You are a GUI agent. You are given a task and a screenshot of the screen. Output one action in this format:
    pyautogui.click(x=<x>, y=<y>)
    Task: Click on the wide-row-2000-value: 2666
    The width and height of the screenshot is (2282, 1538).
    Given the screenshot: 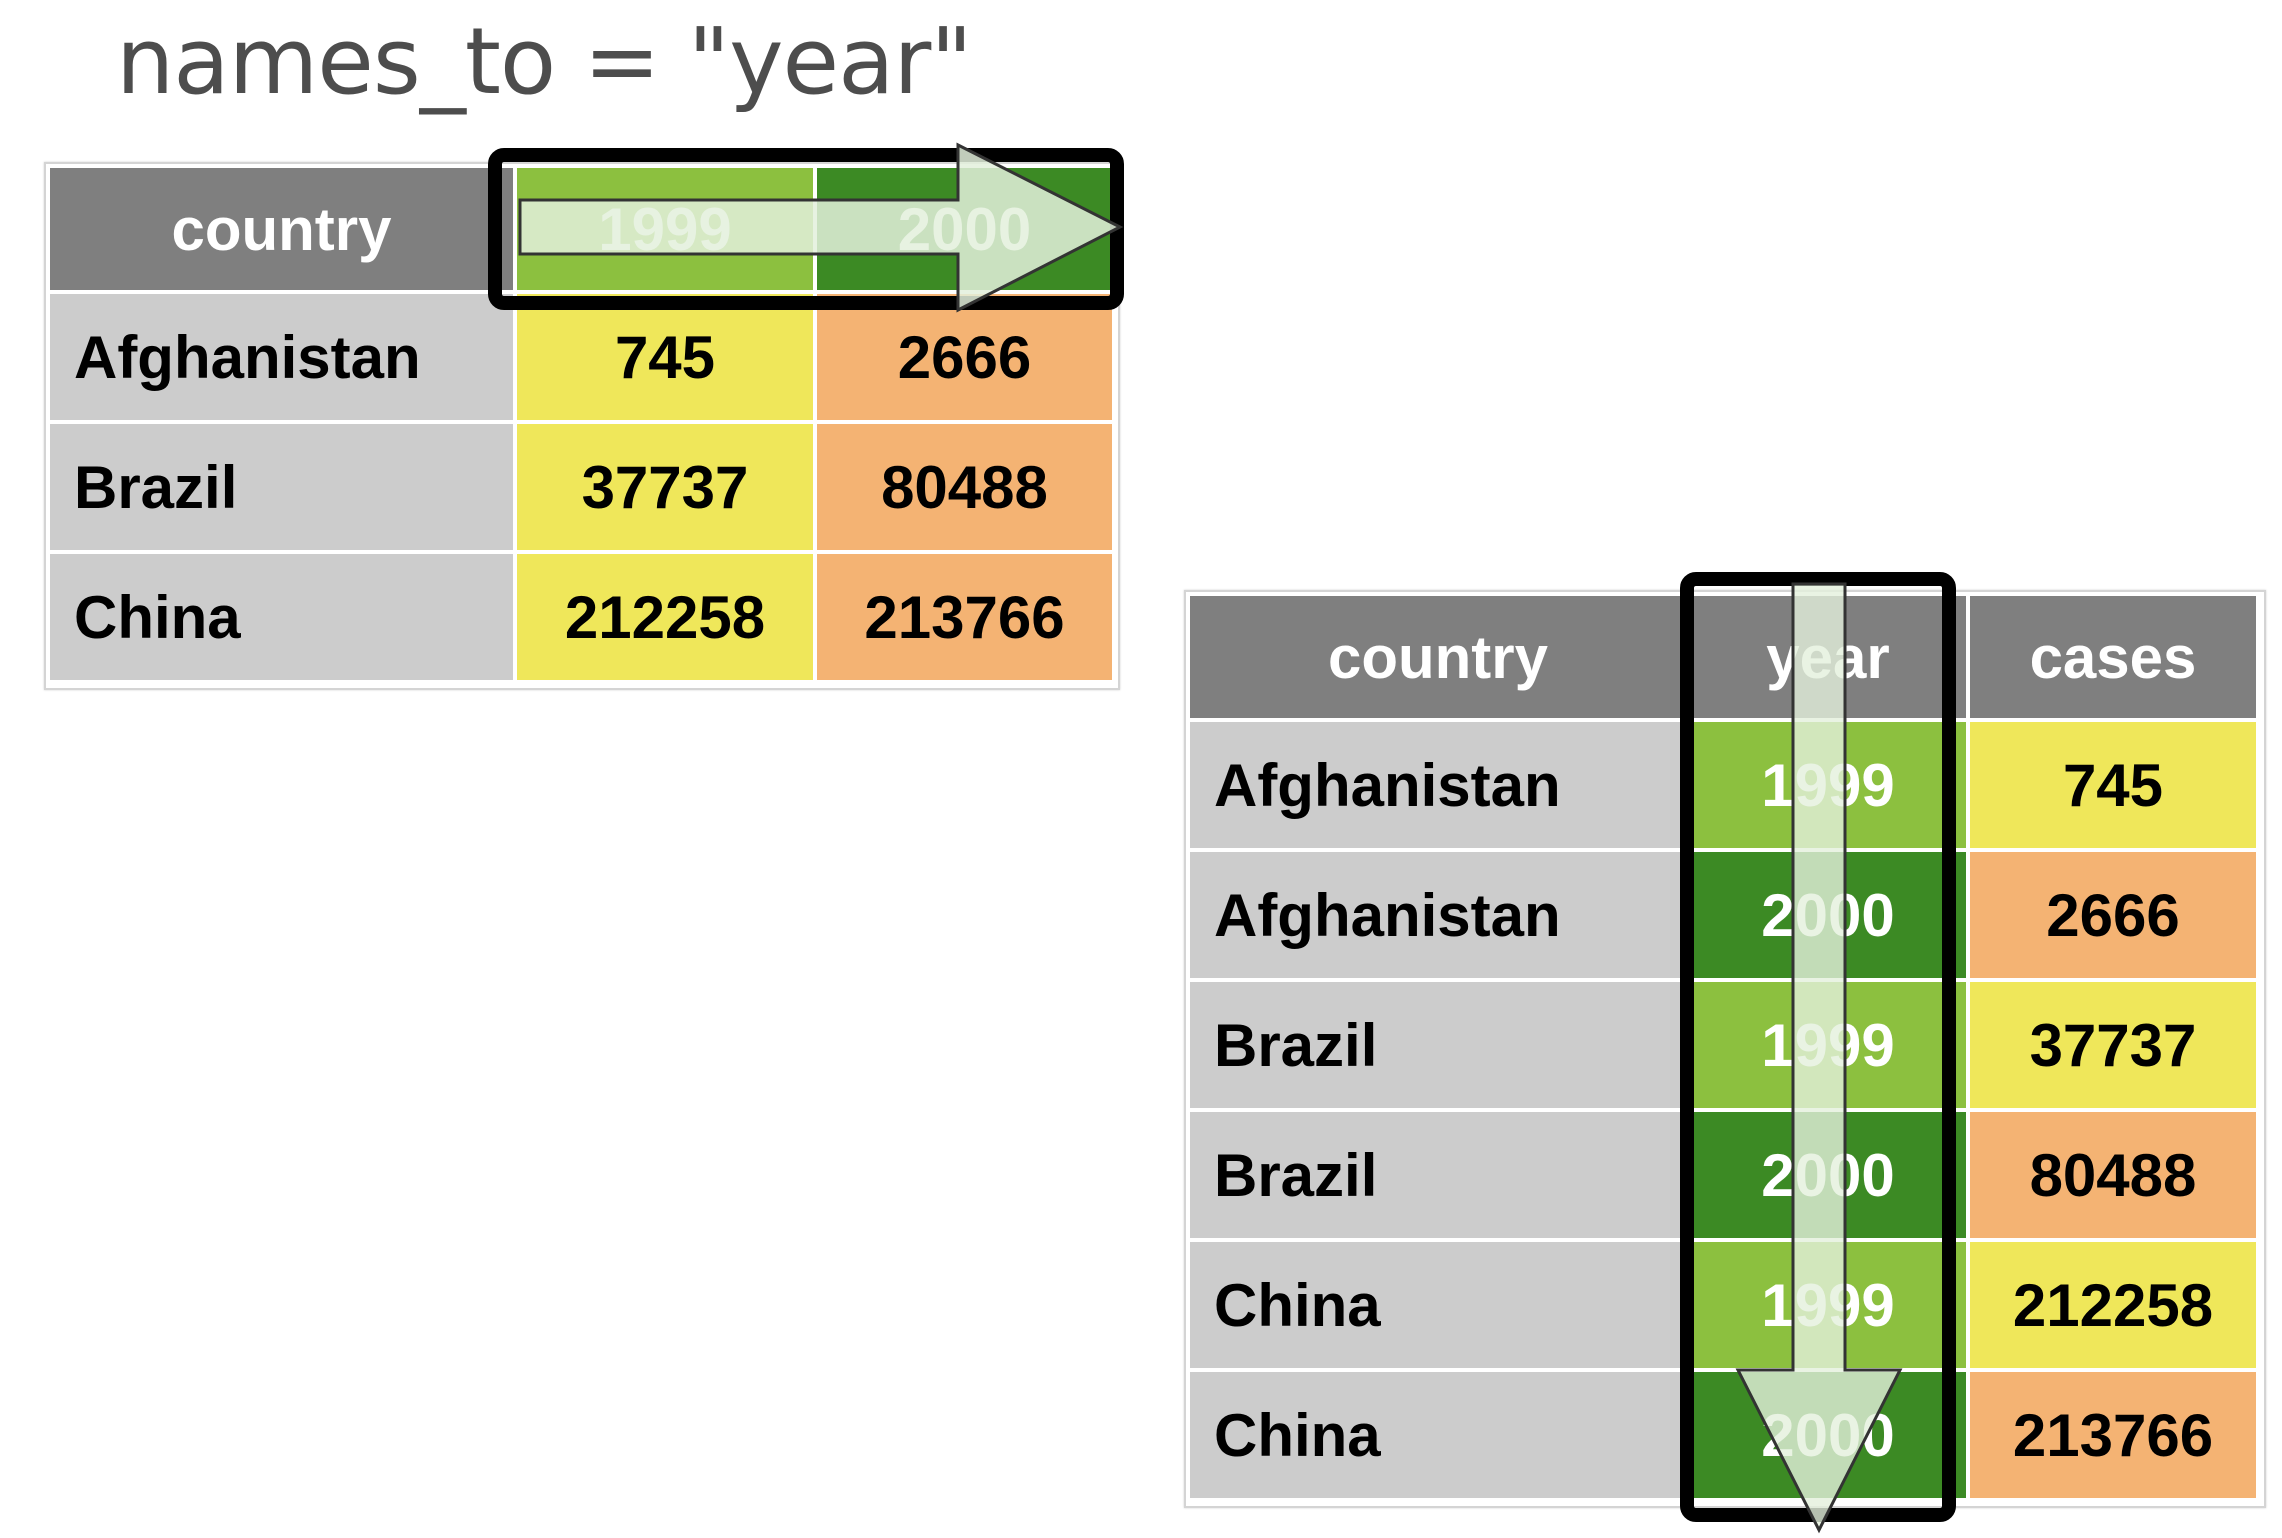 What is the action you would take?
    pyautogui.click(x=964, y=357)
    